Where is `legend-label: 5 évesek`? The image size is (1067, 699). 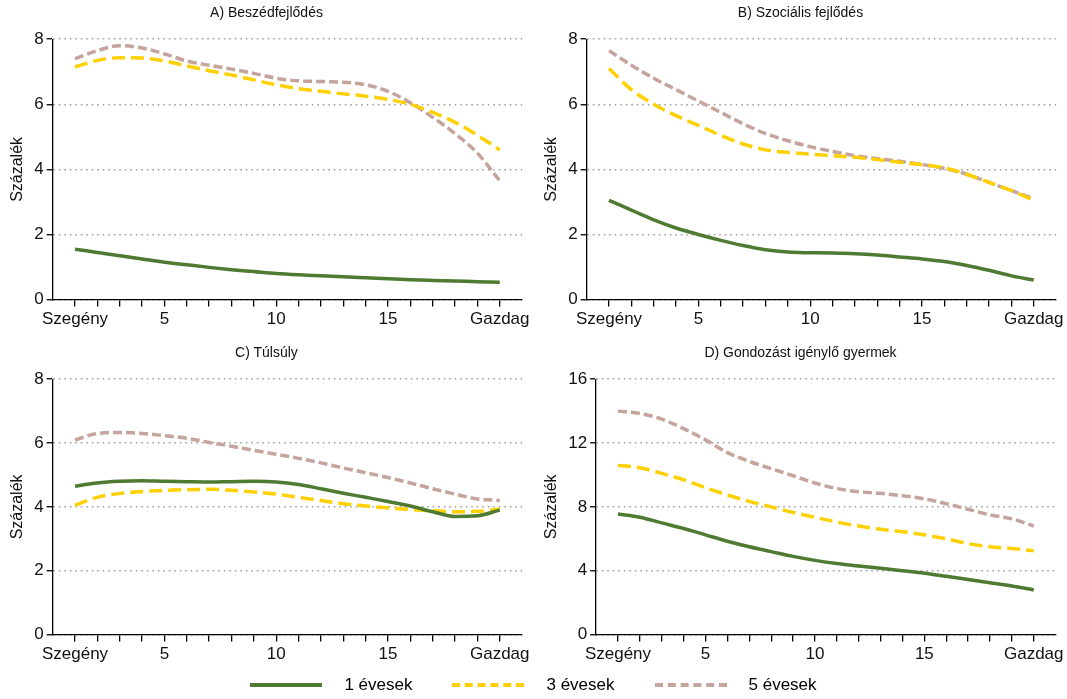
legend-label: 5 évesek is located at coordinates (782, 684).